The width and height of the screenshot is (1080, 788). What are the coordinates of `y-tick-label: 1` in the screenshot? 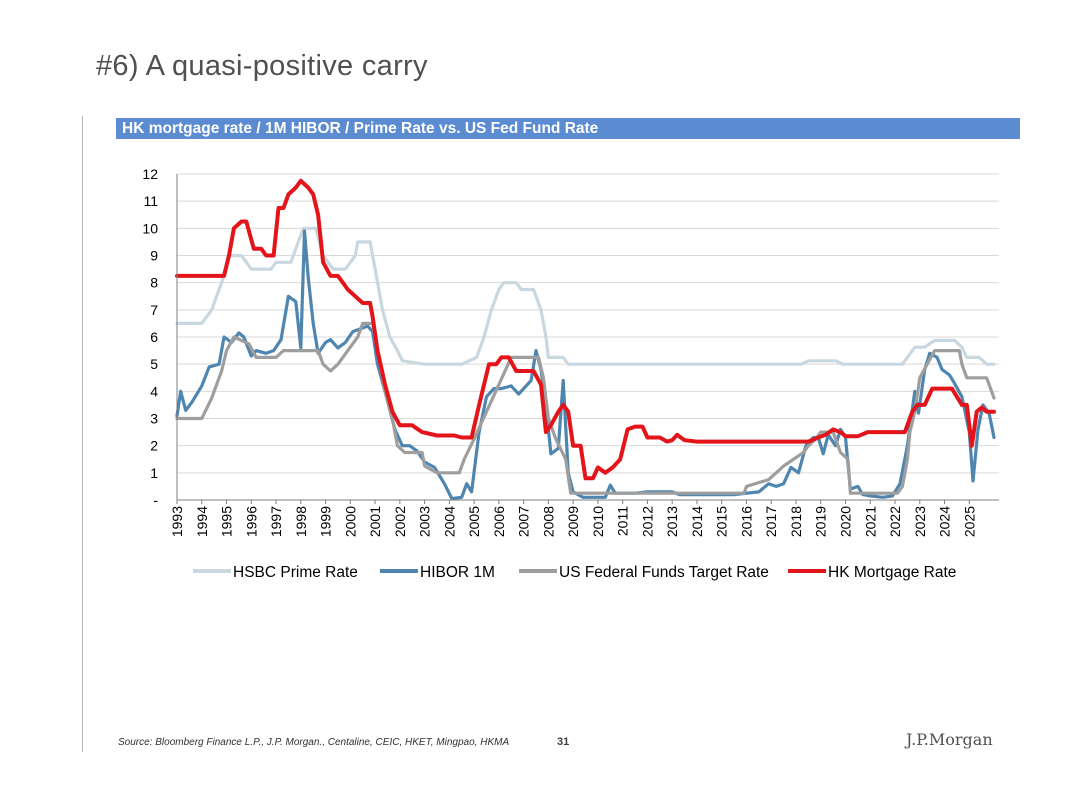 It's located at (154, 473).